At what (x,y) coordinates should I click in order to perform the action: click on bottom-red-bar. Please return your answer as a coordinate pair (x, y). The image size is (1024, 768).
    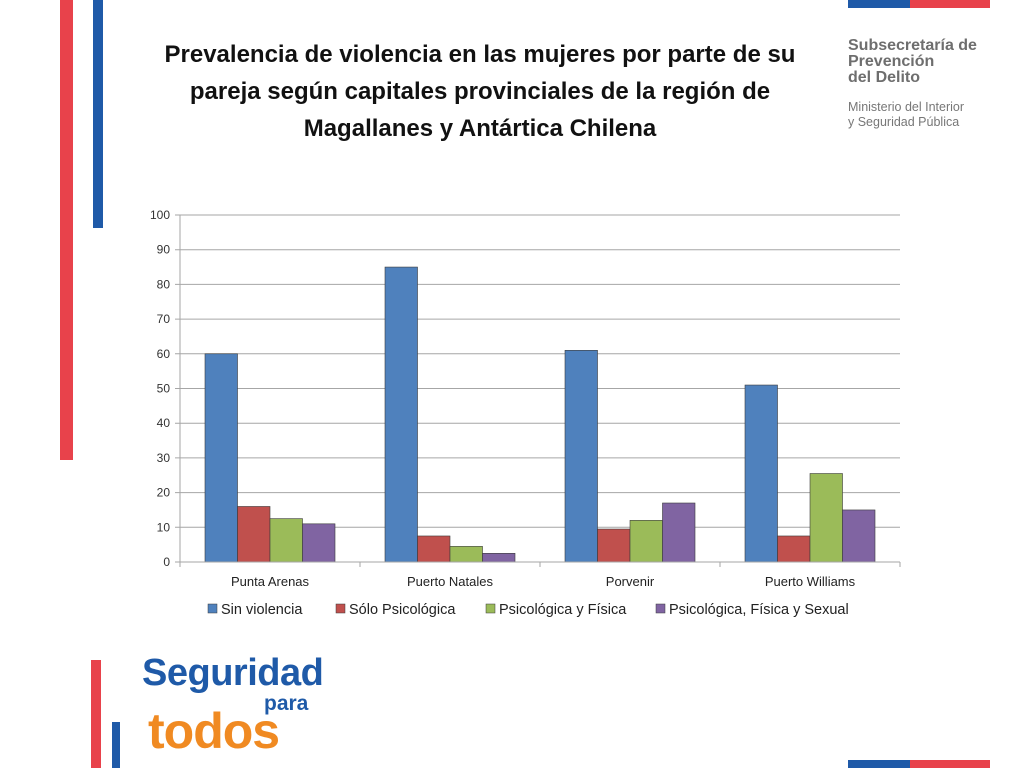
    Looking at the image, I should click on (950, 764).